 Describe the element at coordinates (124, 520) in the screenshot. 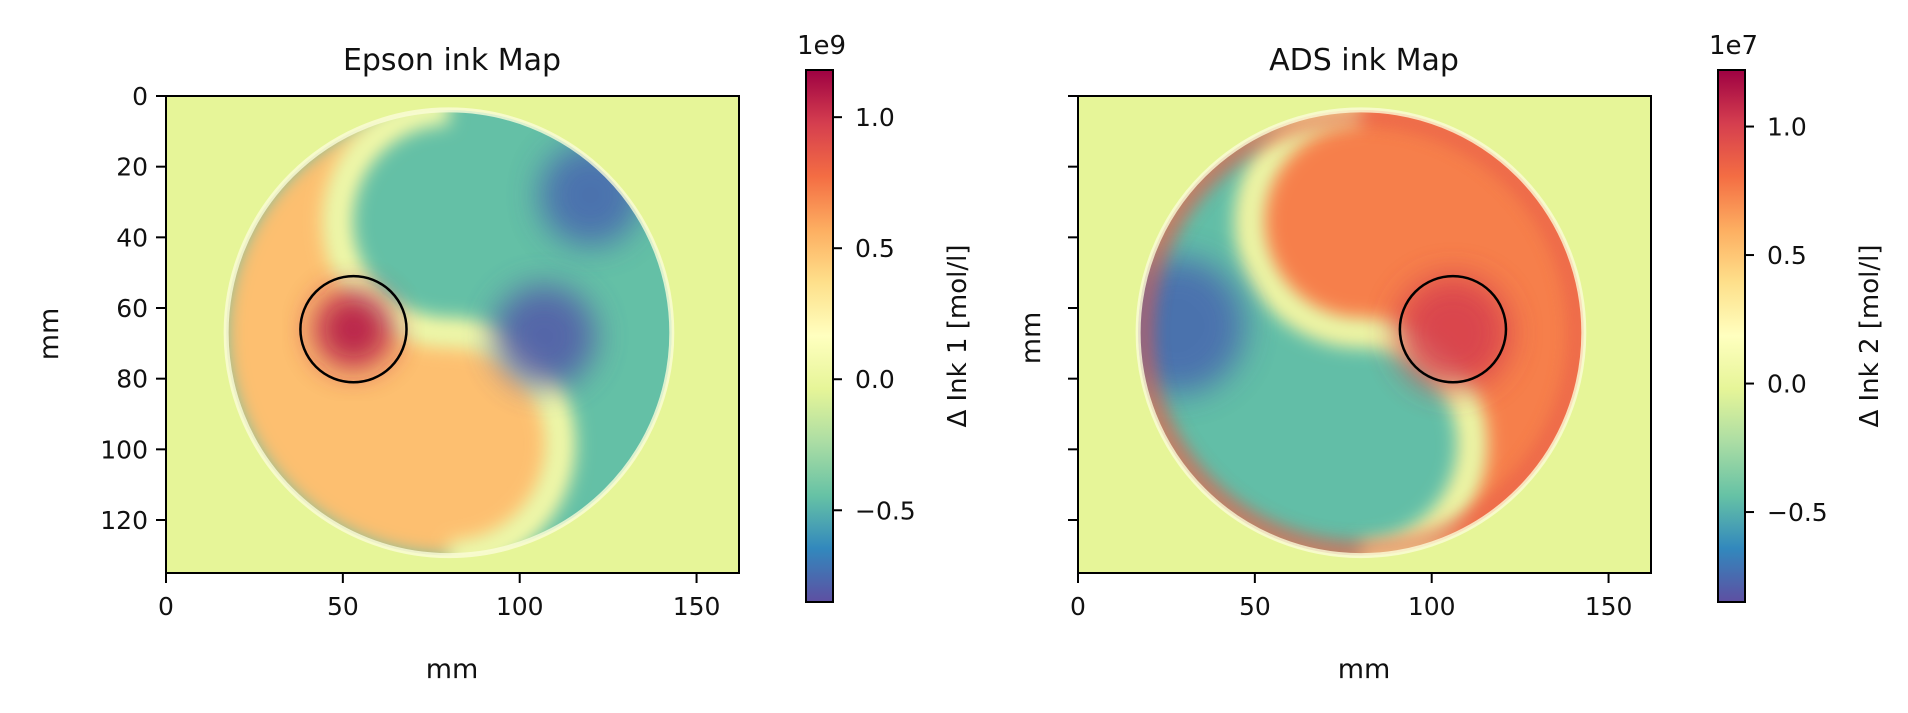

I see `y-tick-label: 120` at that location.